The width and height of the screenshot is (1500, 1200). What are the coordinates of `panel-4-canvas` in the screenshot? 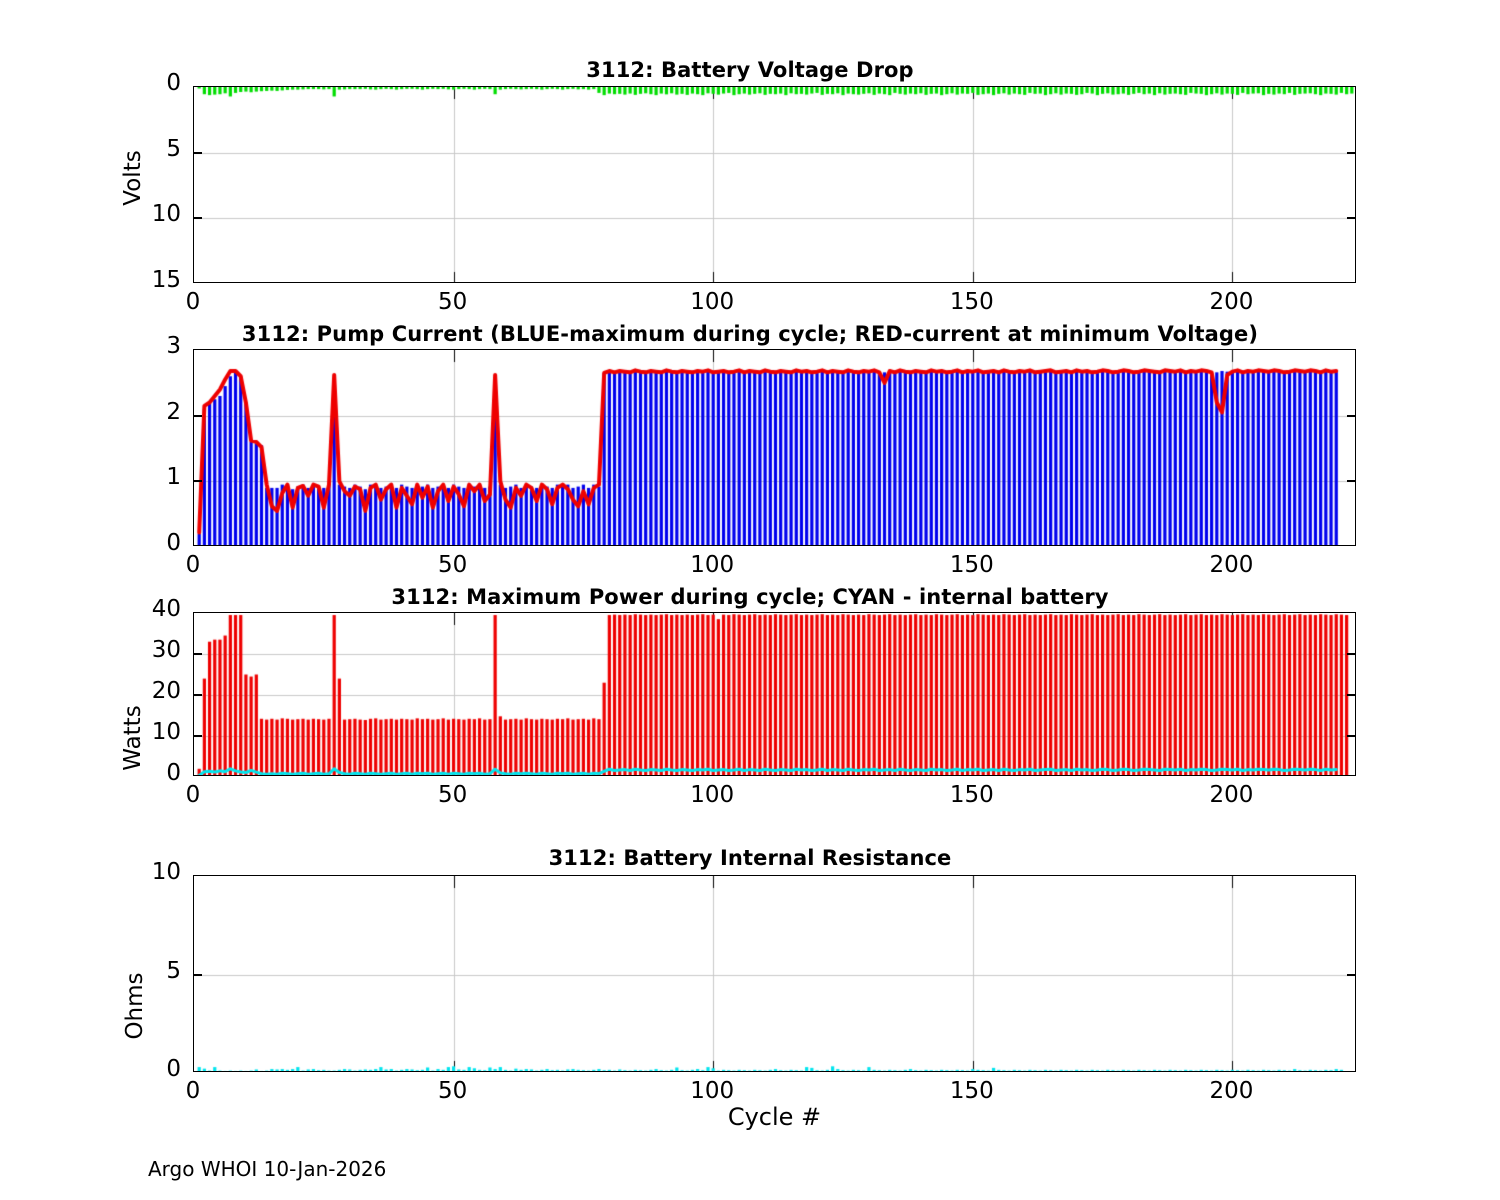 It's located at (774, 973).